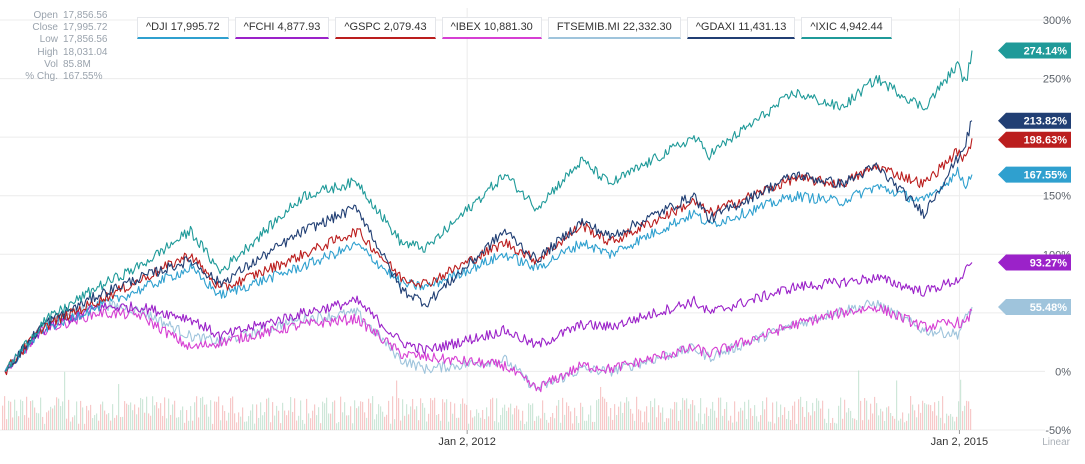 This screenshot has width=1085, height=464. I want to click on end-value-label: 93.27%, so click(1049, 263).